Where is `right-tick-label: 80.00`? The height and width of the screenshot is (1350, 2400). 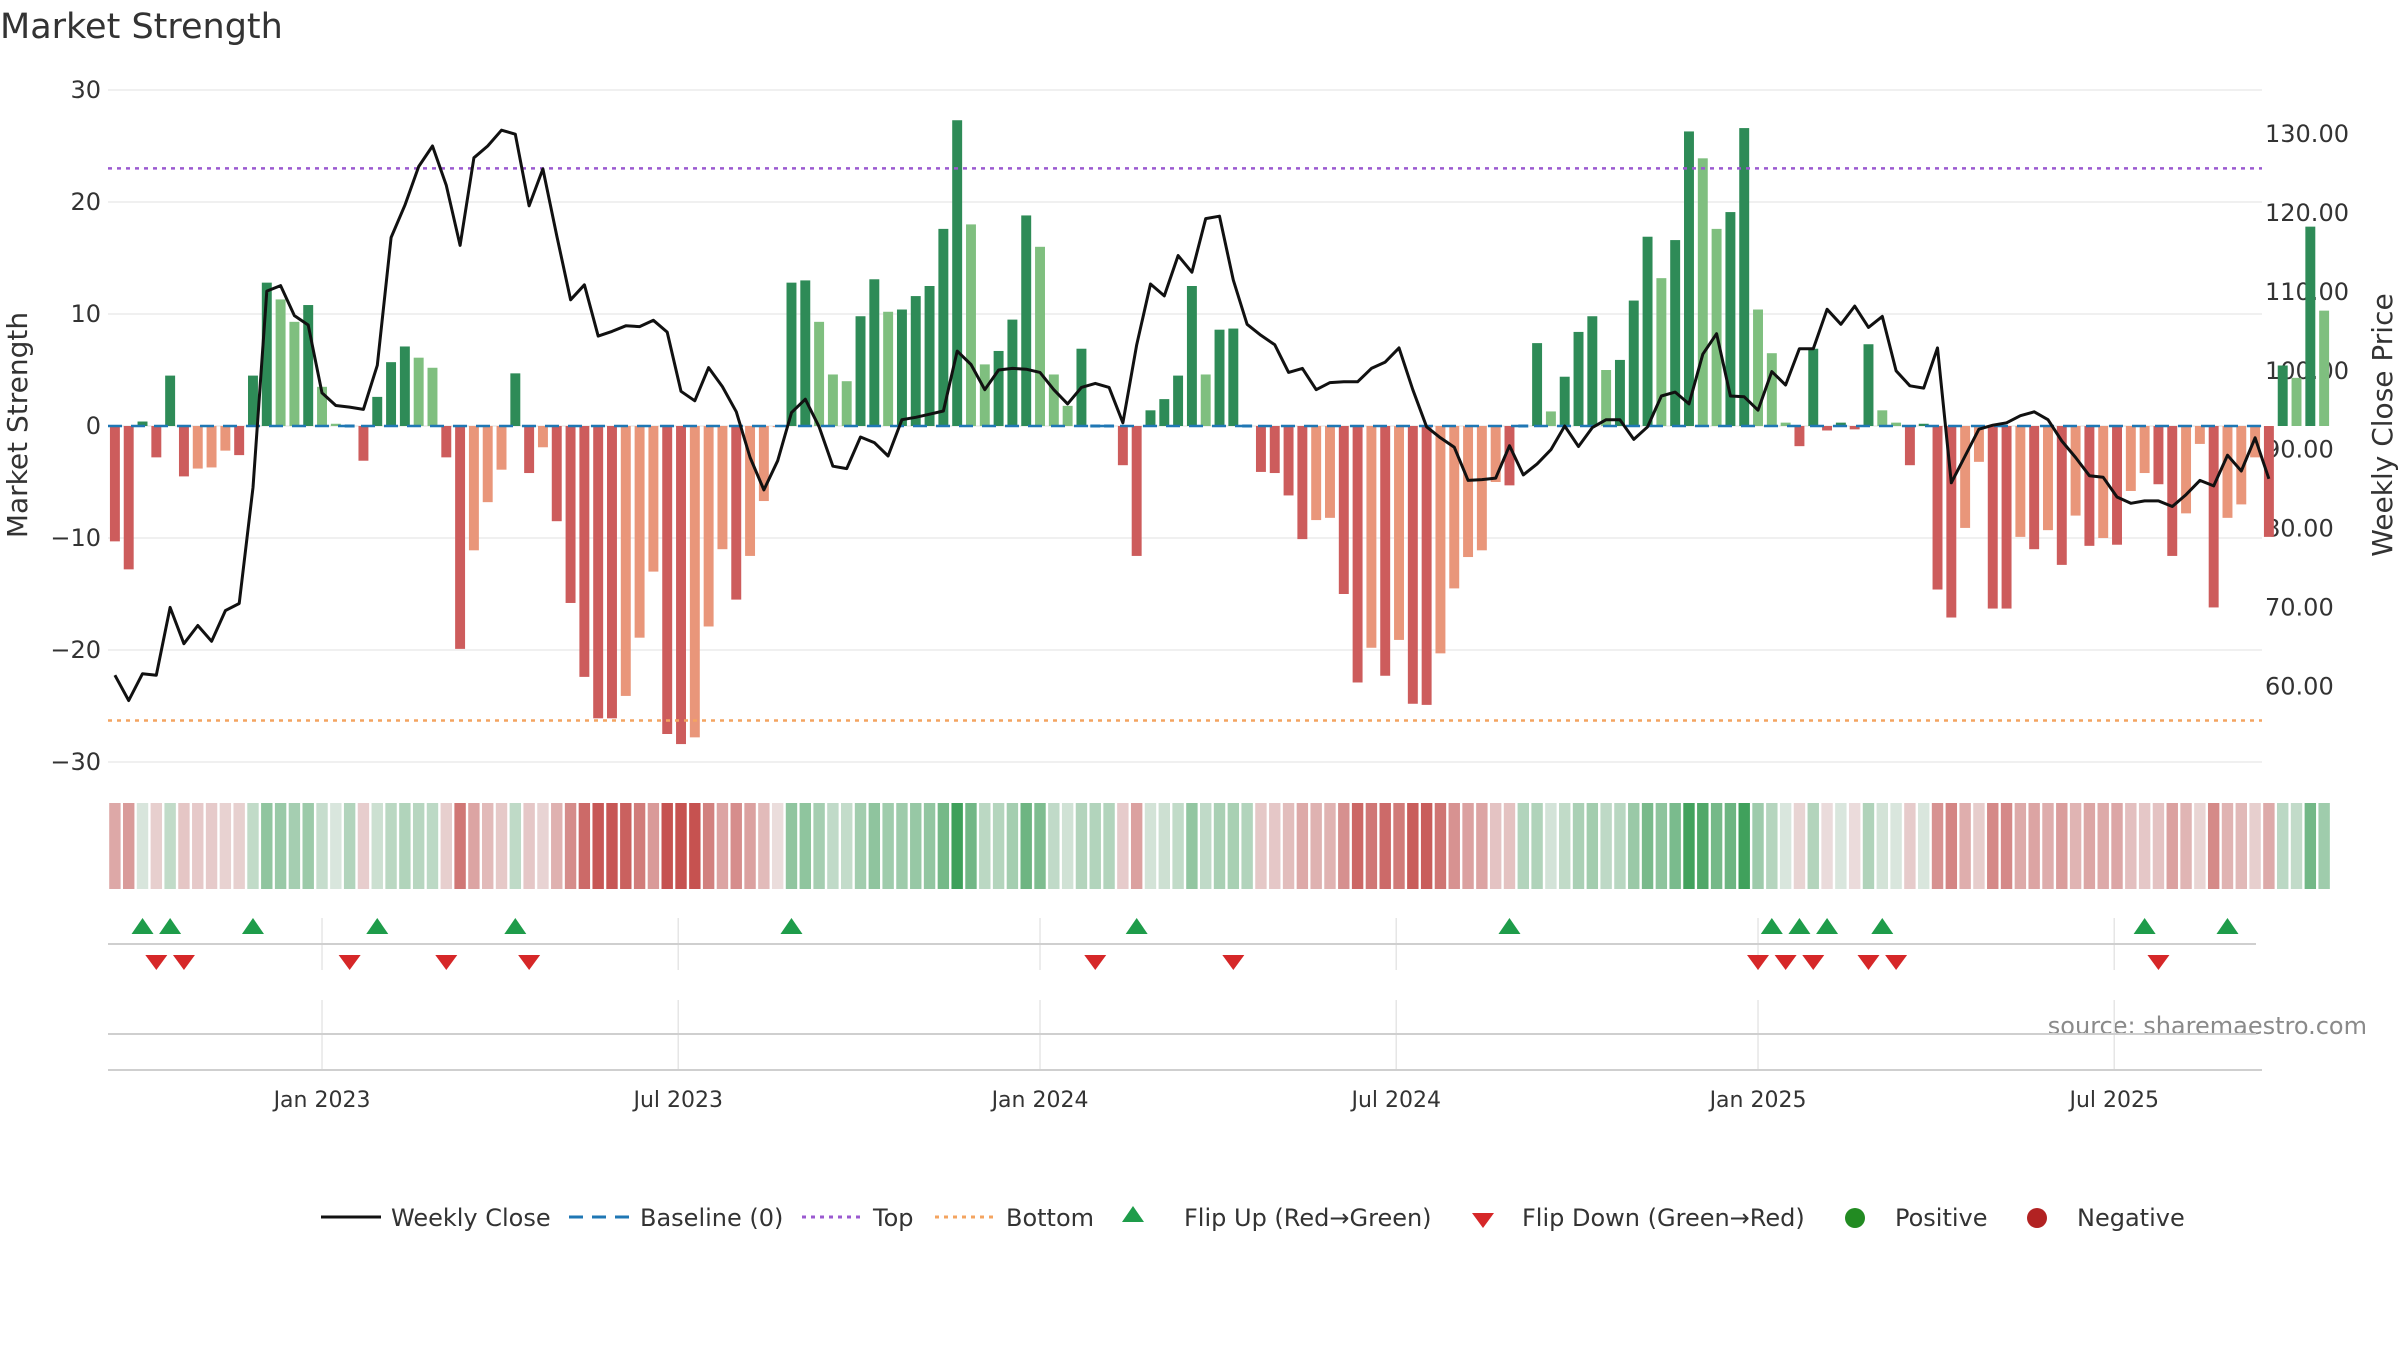 right-tick-label: 80.00 is located at coordinates (2299, 529).